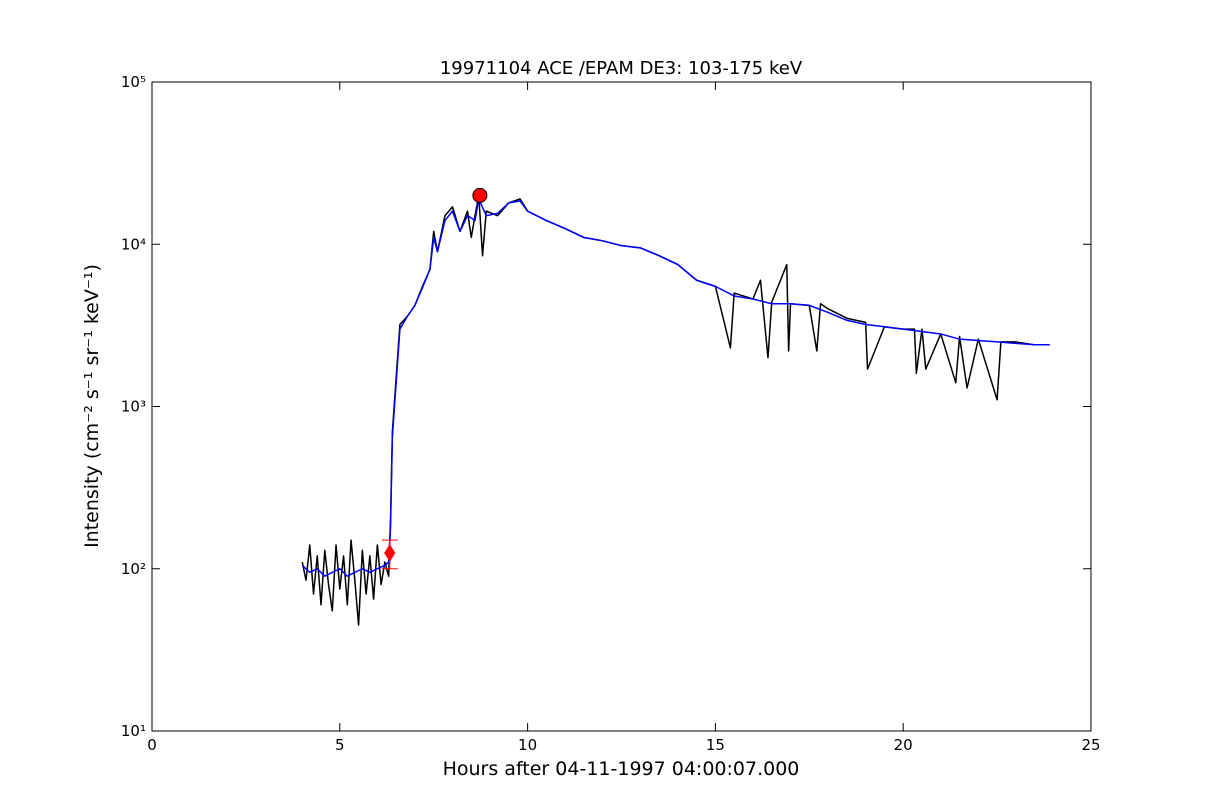  I want to click on y-tick-label: 10², so click(133, 569).